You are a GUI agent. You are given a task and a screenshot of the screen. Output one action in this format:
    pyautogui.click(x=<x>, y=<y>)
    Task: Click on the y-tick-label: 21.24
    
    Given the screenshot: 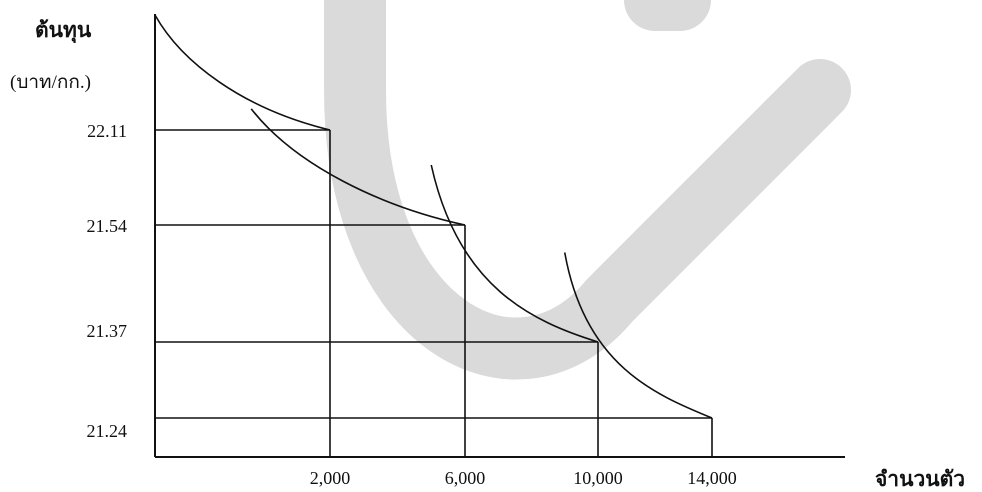 What is the action you would take?
    pyautogui.click(x=107, y=431)
    